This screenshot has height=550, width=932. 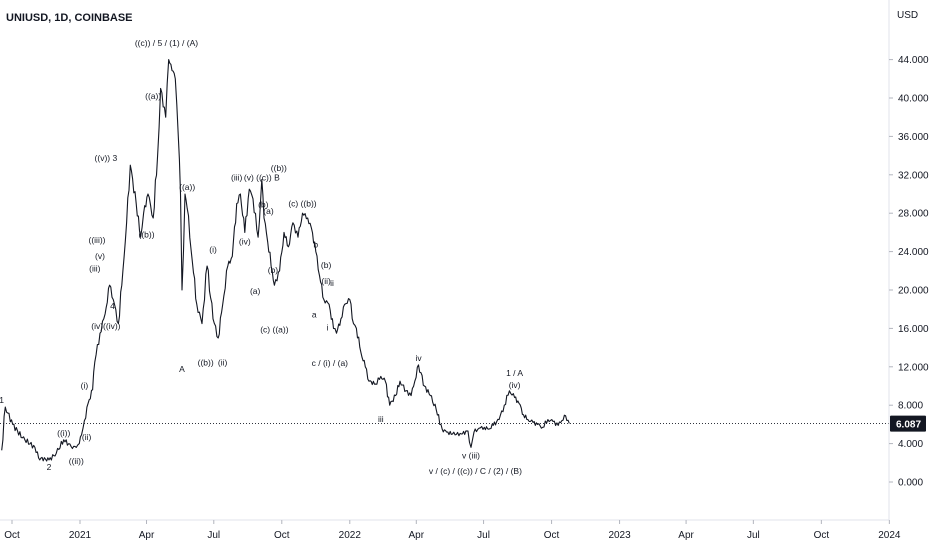 What do you see at coordinates (166, 43) in the screenshot?
I see `wave-label: ((c)) / 5 / (1) / (A)` at bounding box center [166, 43].